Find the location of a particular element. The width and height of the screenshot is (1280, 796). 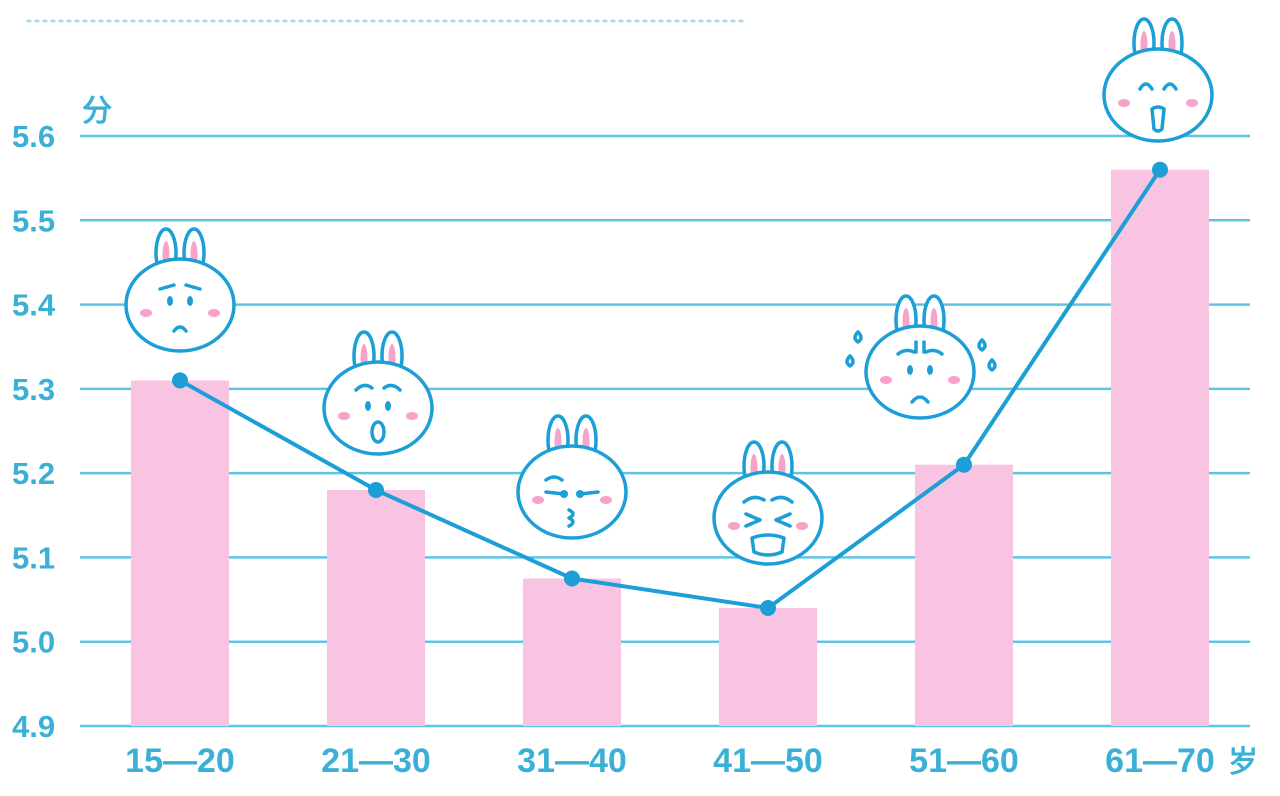

y-tick-label: 5.0 is located at coordinates (33, 642).